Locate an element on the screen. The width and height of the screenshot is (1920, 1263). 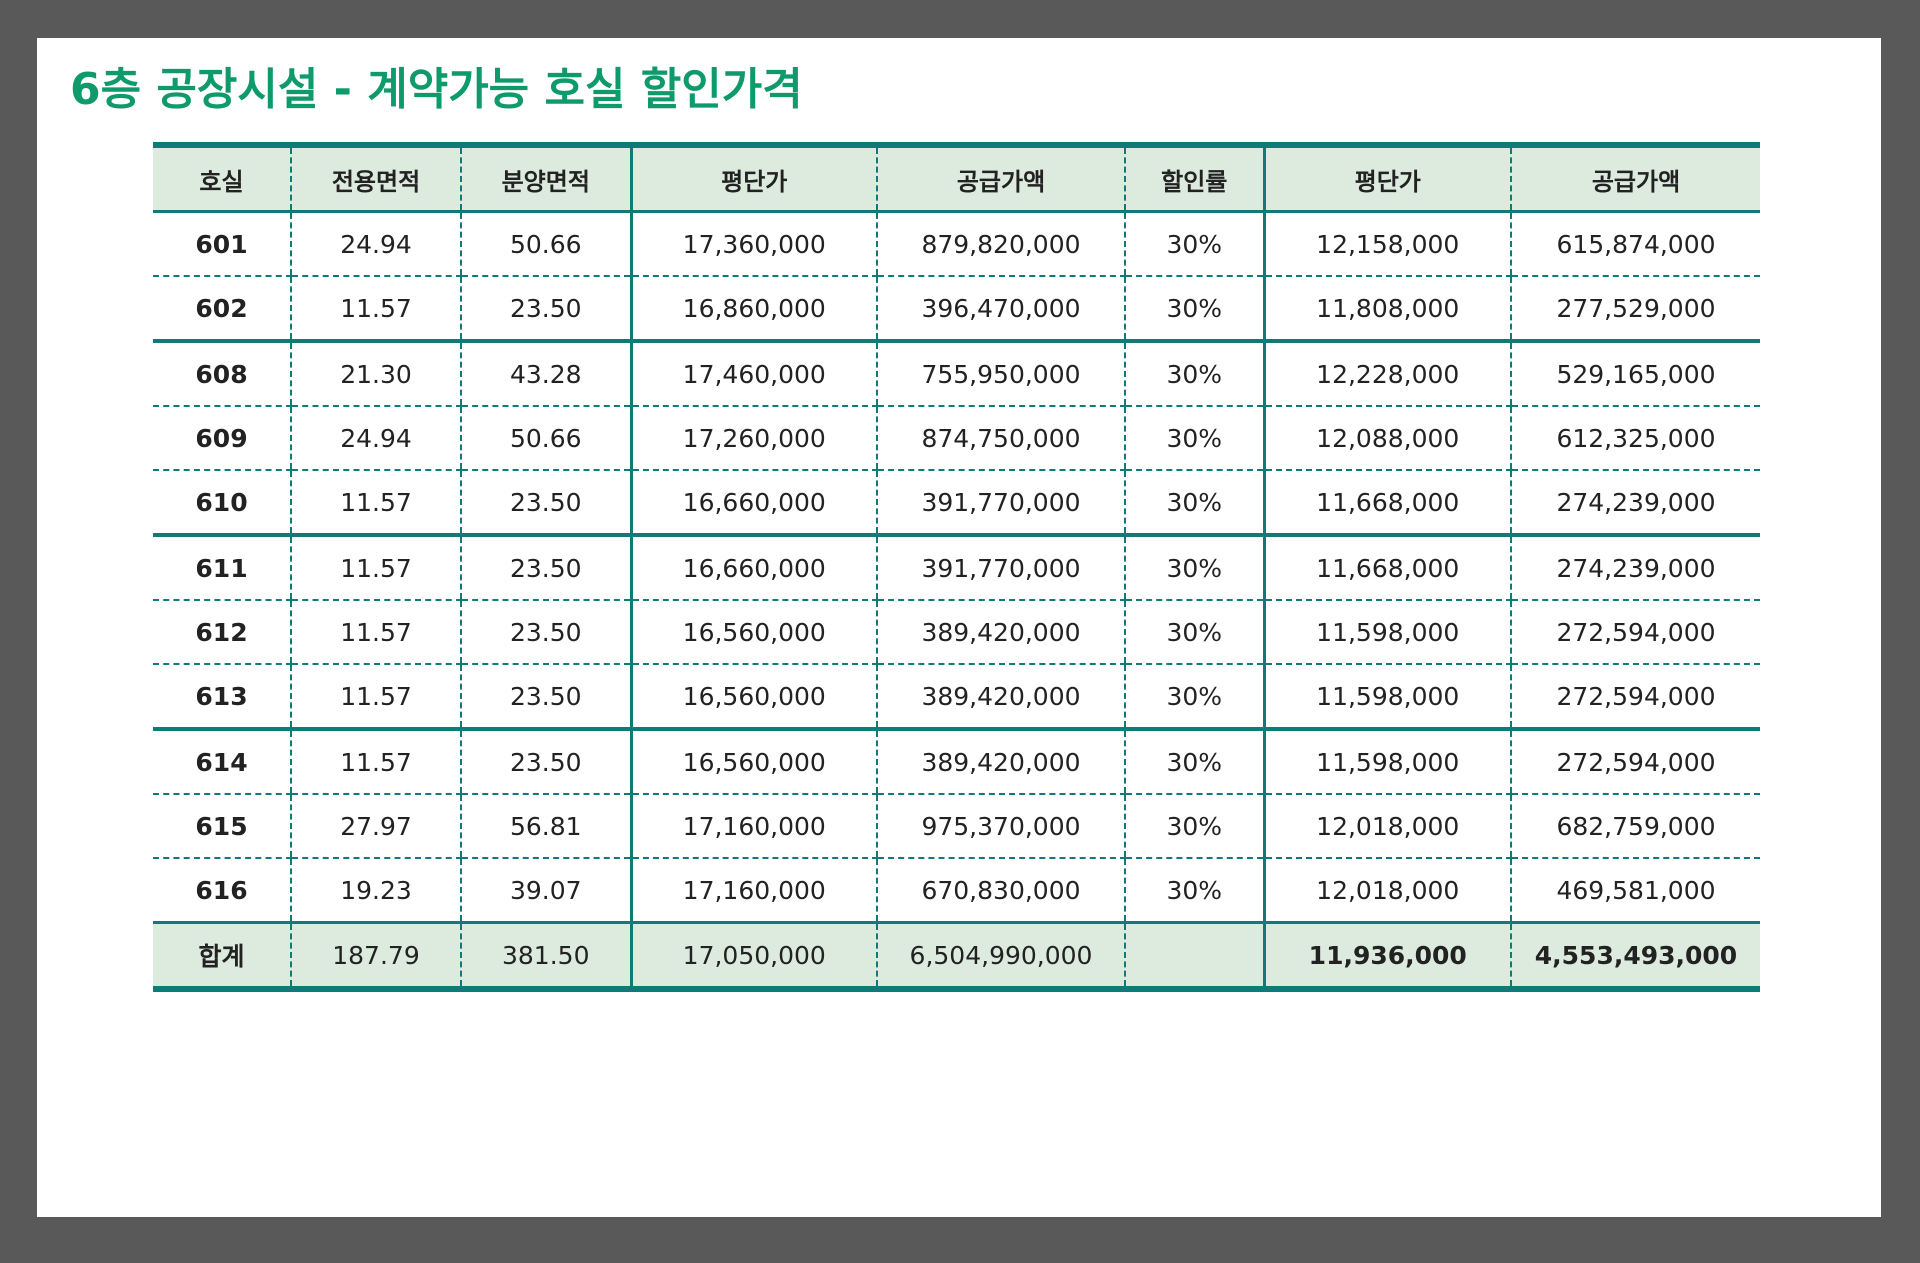
cell-unit-price: 17,360,000 is located at coordinates (753, 244).